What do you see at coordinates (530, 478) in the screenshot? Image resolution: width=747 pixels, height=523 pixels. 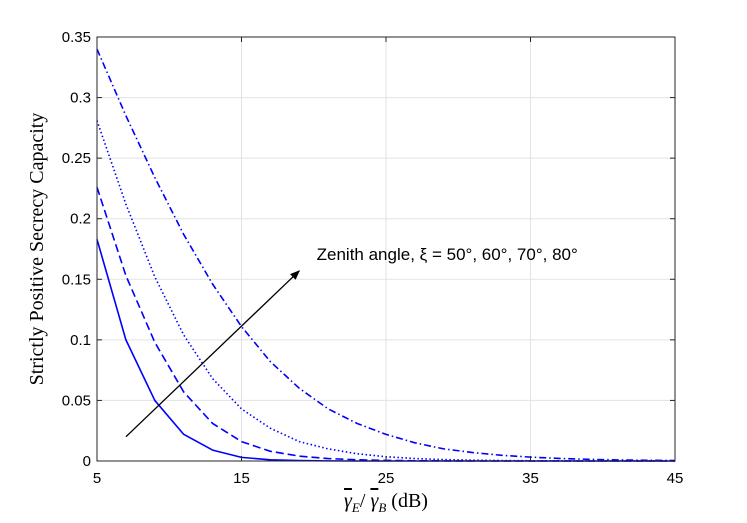 I see `x-tick-label: 35` at bounding box center [530, 478].